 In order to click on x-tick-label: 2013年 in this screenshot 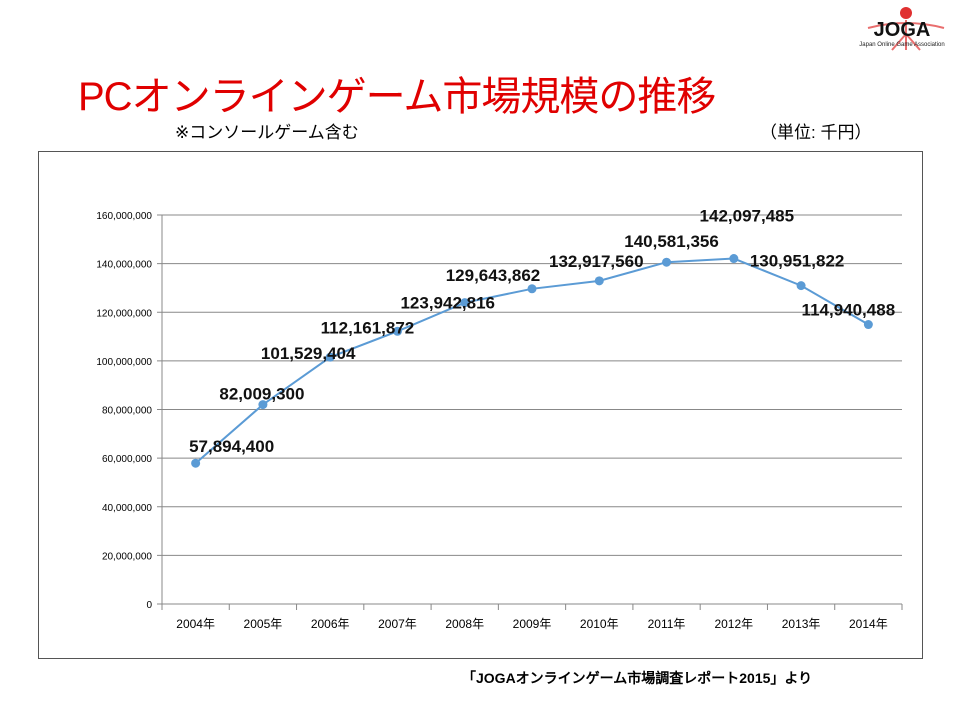, I will do `click(801, 624)`.